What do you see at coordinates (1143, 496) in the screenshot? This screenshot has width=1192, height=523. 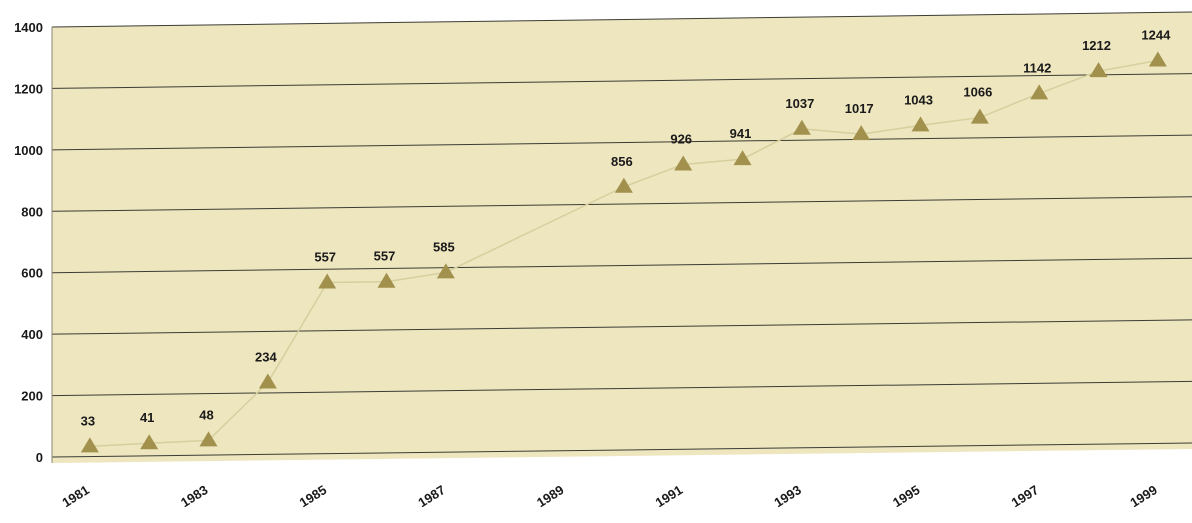 I see `x-tick-label: 1999` at bounding box center [1143, 496].